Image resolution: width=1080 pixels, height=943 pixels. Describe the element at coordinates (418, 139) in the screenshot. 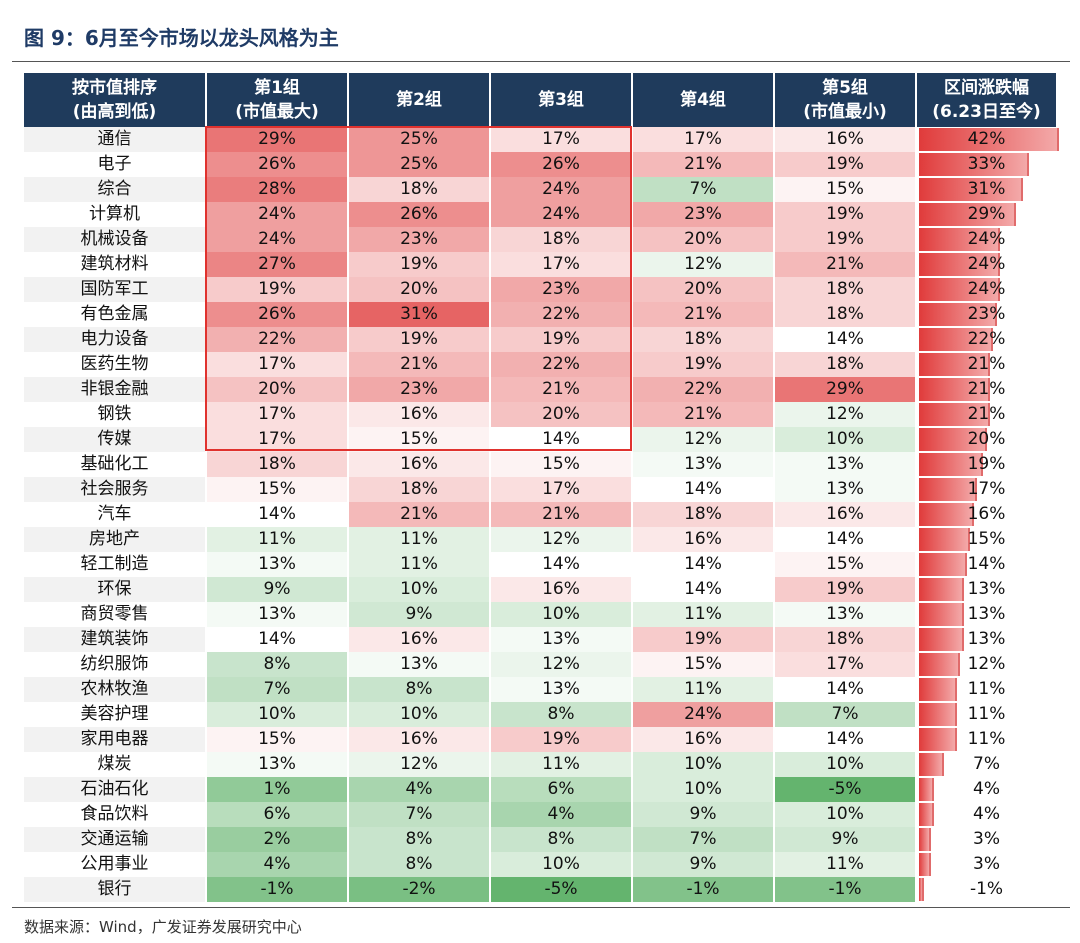

I see `heat-cell: 25%` at that location.